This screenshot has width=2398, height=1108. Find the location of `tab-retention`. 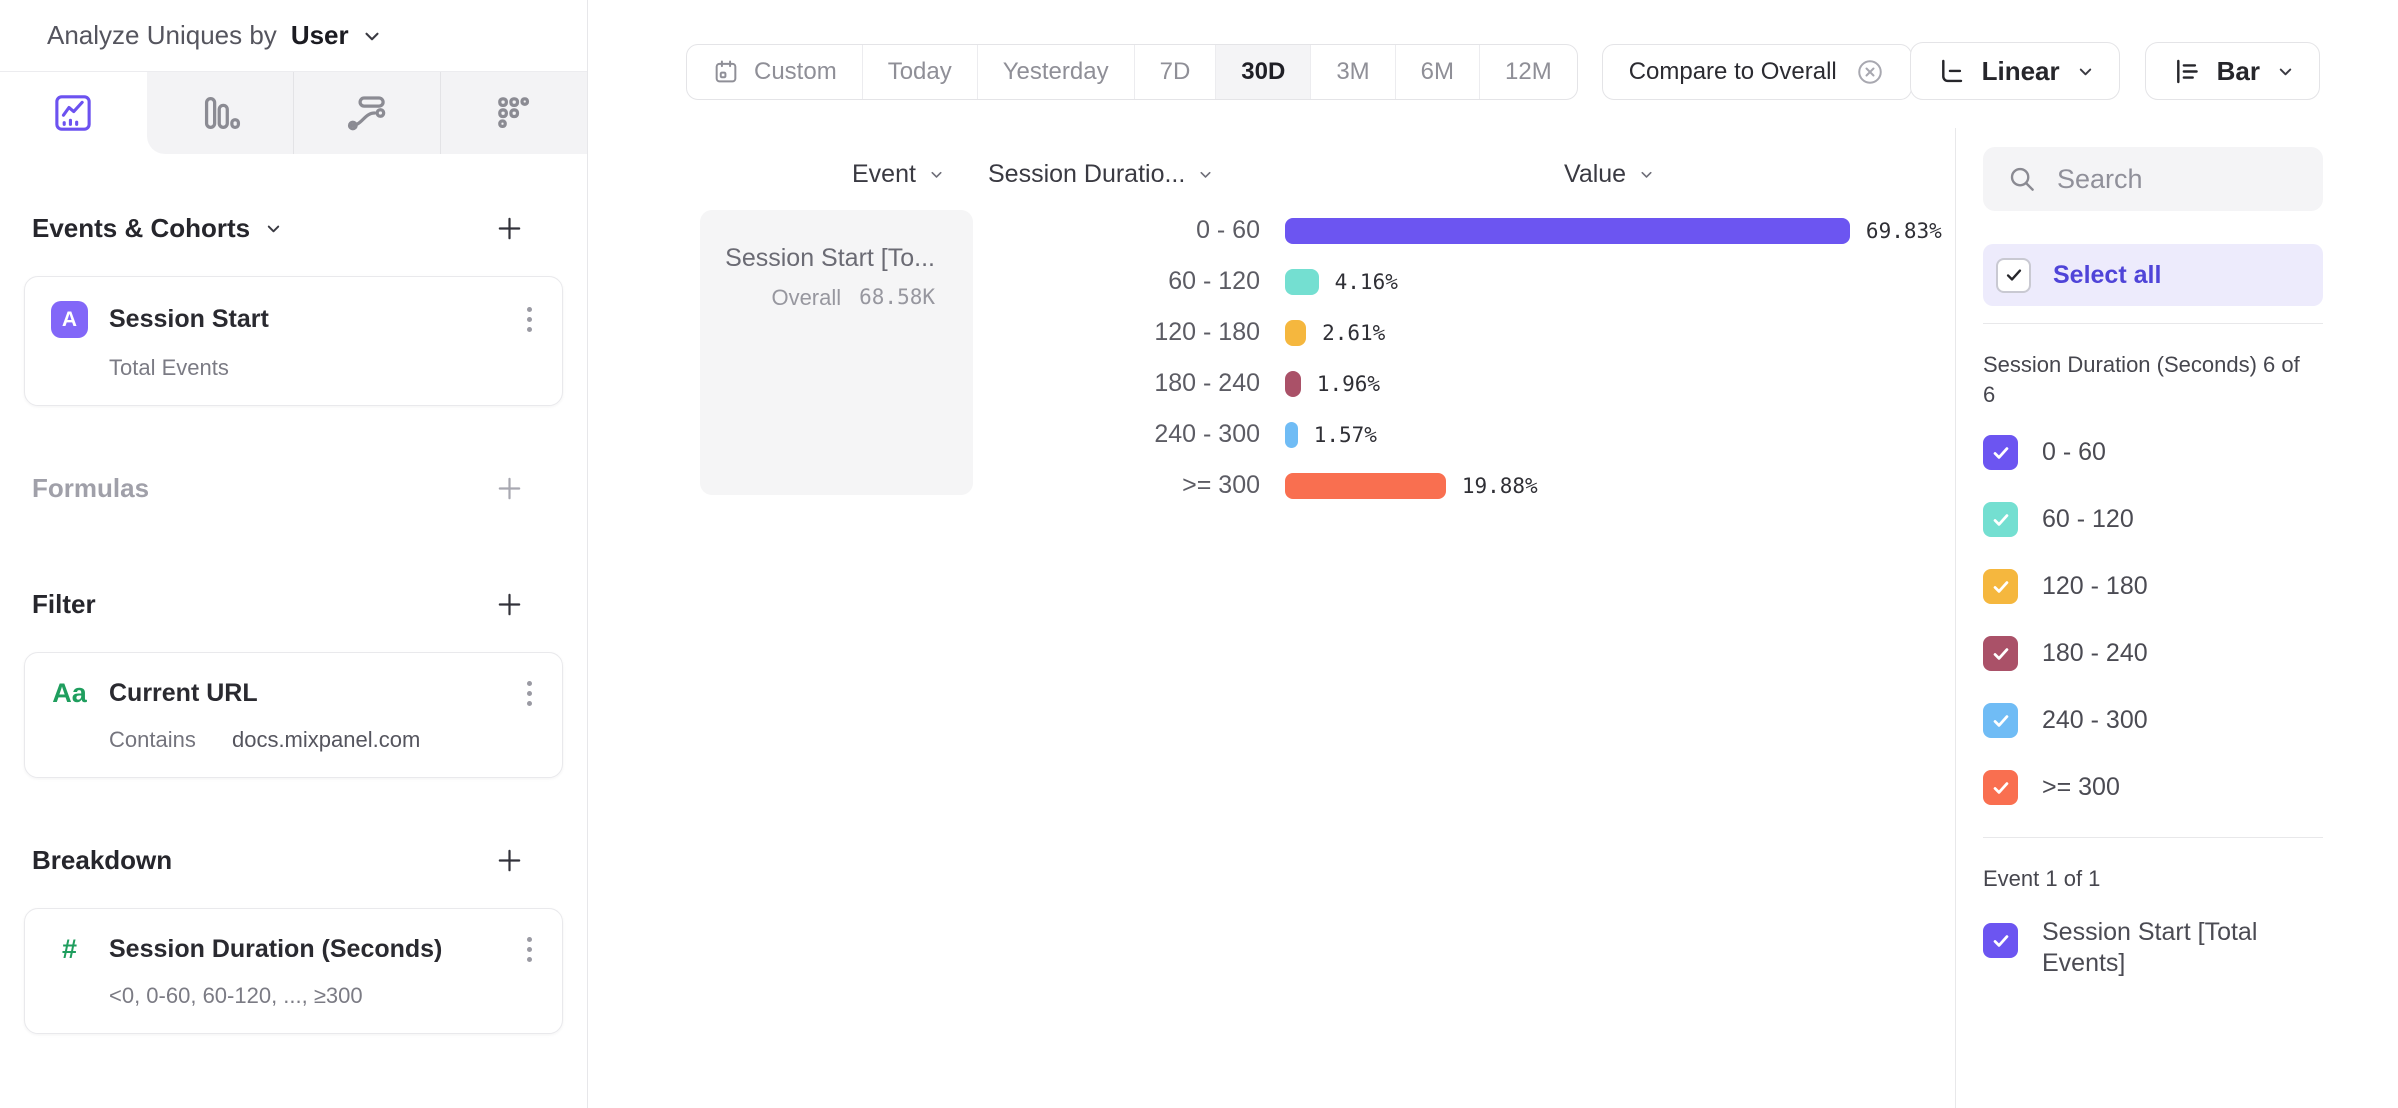

tab-retention is located at coordinates (513, 113).